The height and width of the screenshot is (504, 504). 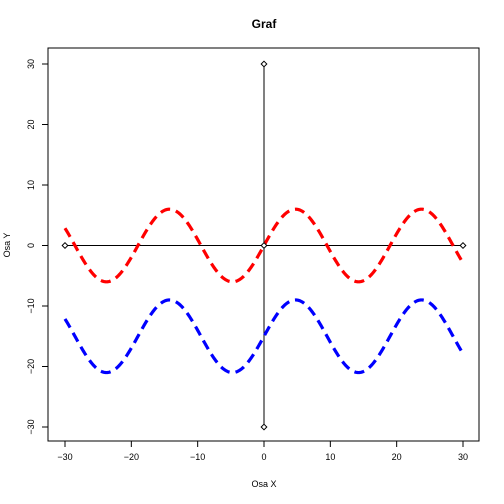 I want to click on x-tick-label: −20, so click(x=131, y=457).